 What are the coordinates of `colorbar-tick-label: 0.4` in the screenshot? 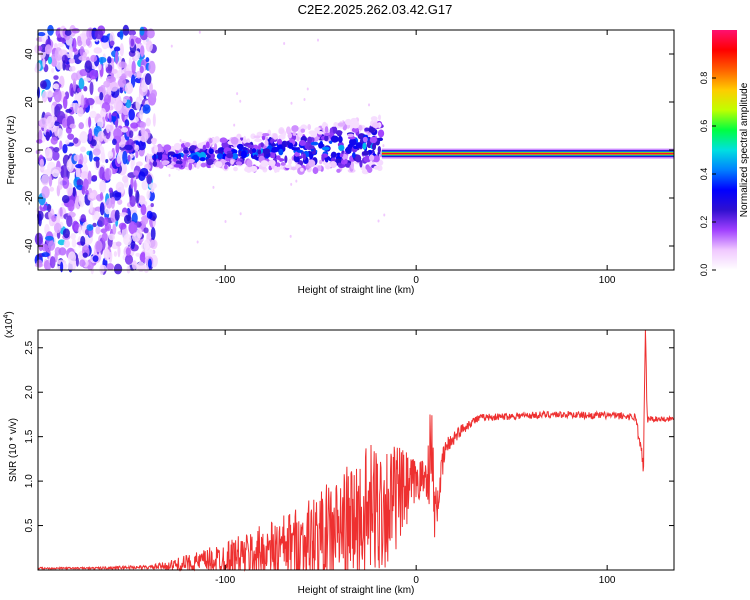 It's located at (704, 174).